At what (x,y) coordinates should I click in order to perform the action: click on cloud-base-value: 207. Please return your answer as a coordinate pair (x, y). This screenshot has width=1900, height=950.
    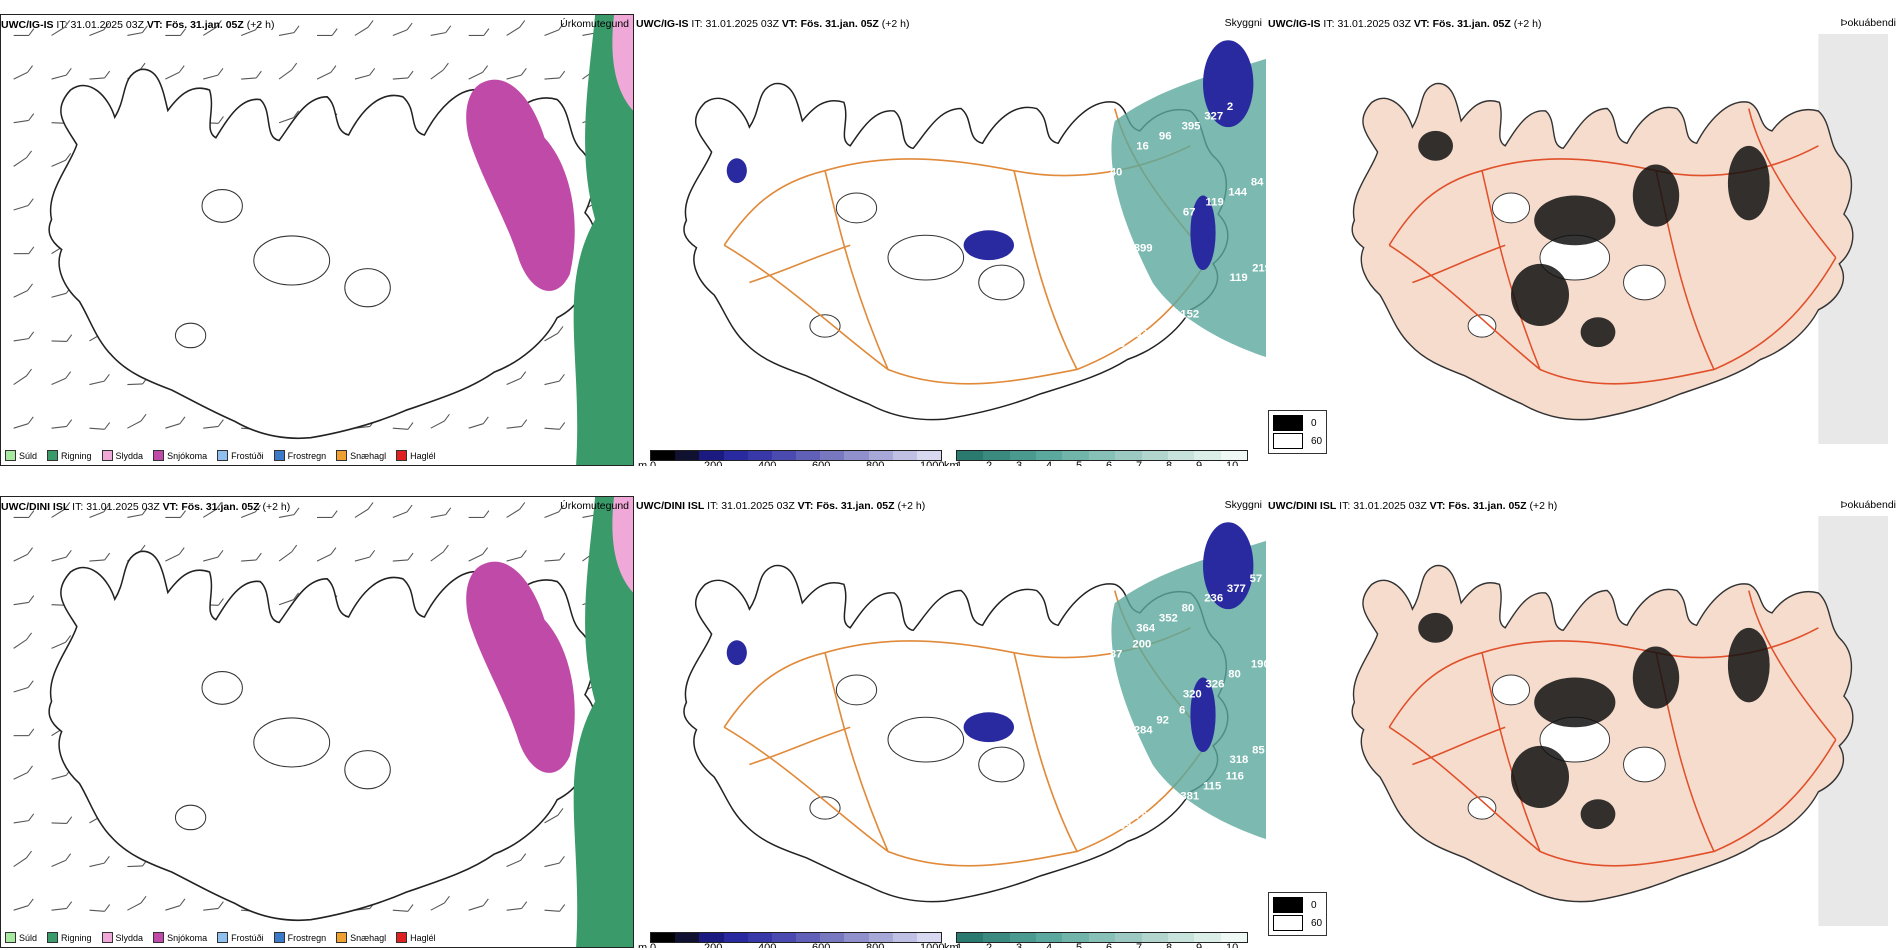
    Looking at the image, I should click on (1099, 563).